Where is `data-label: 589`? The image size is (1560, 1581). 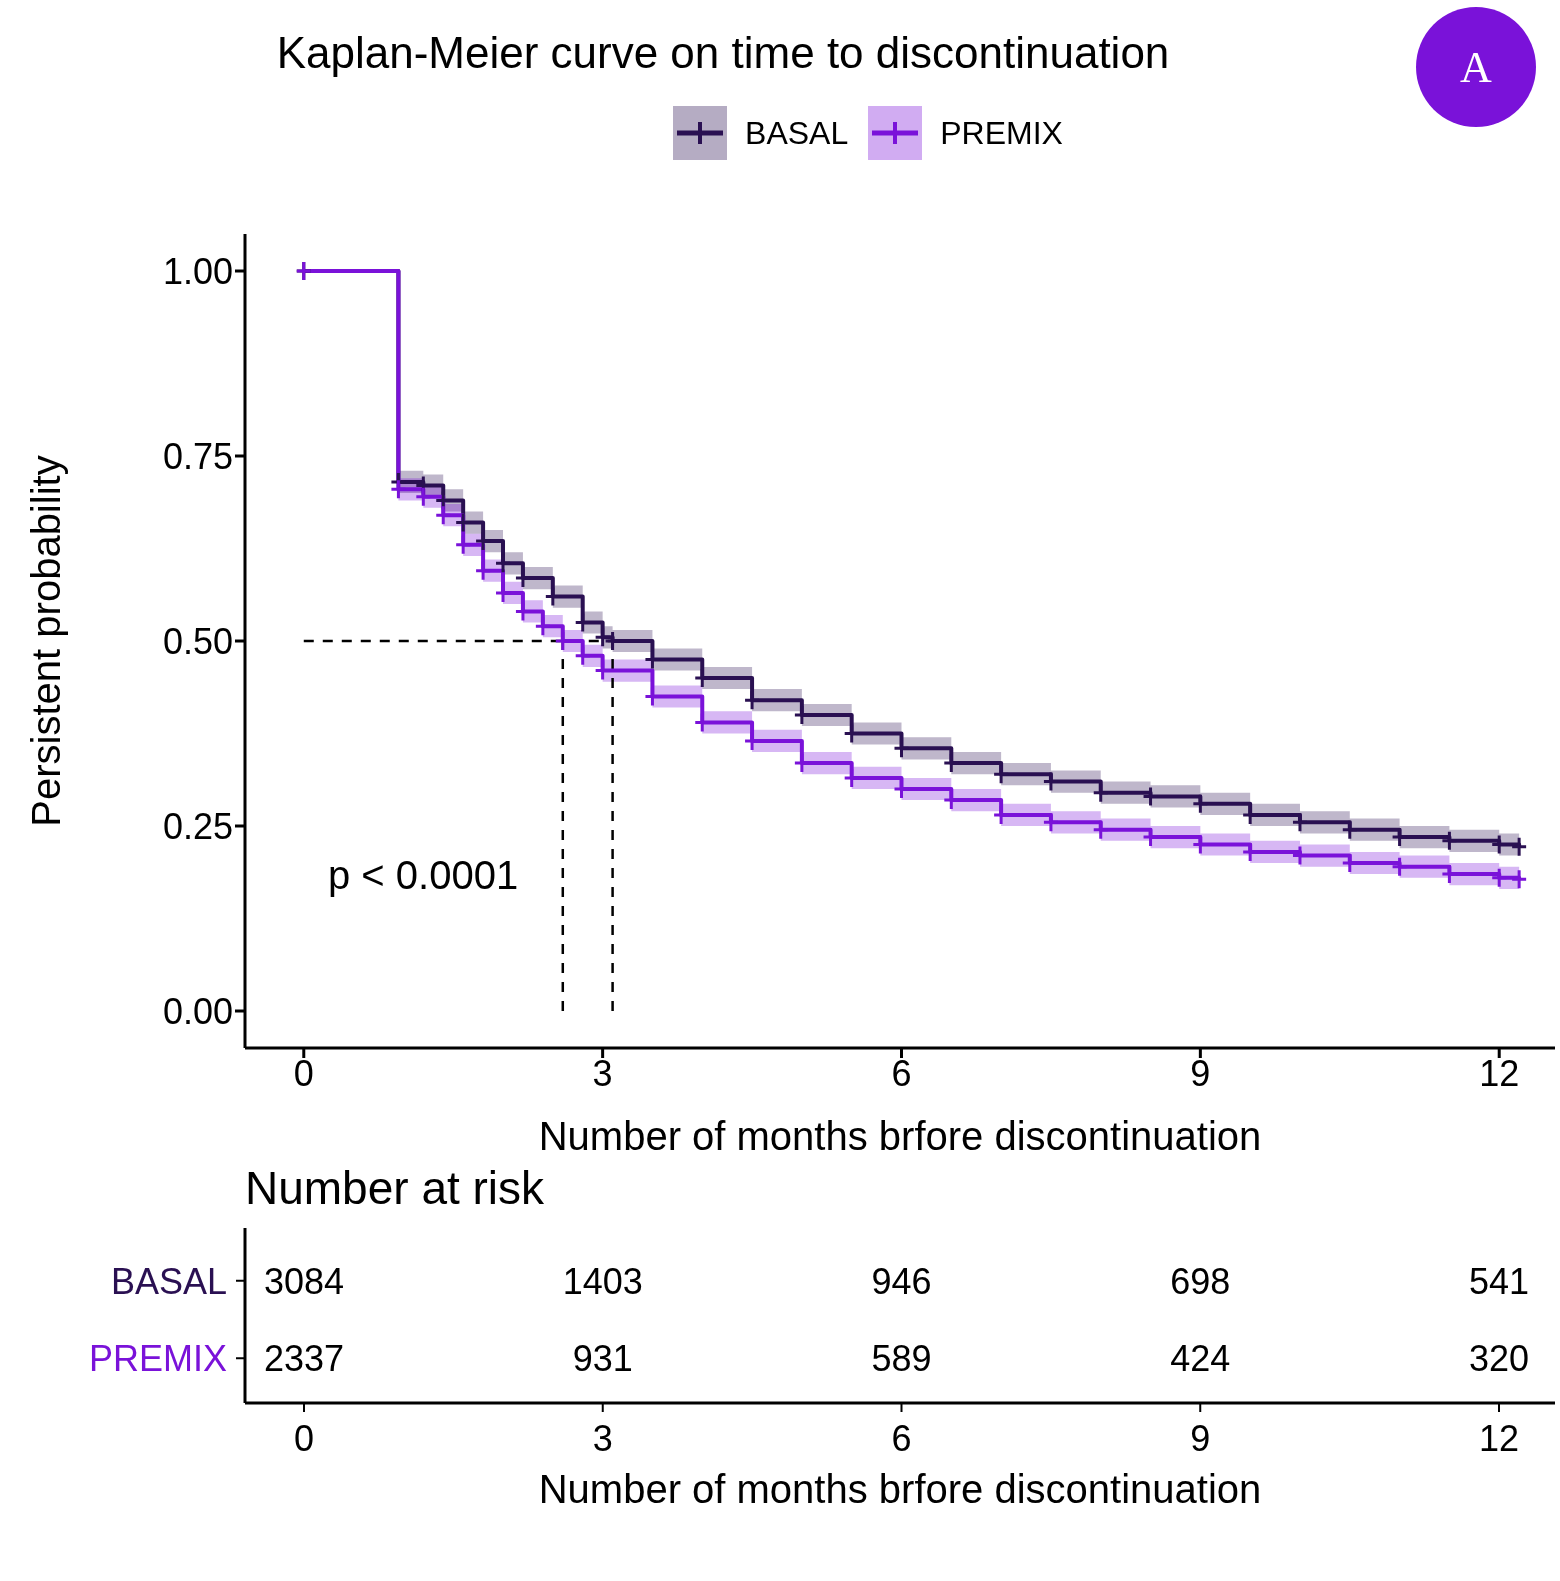 data-label: 589 is located at coordinates (901, 1359).